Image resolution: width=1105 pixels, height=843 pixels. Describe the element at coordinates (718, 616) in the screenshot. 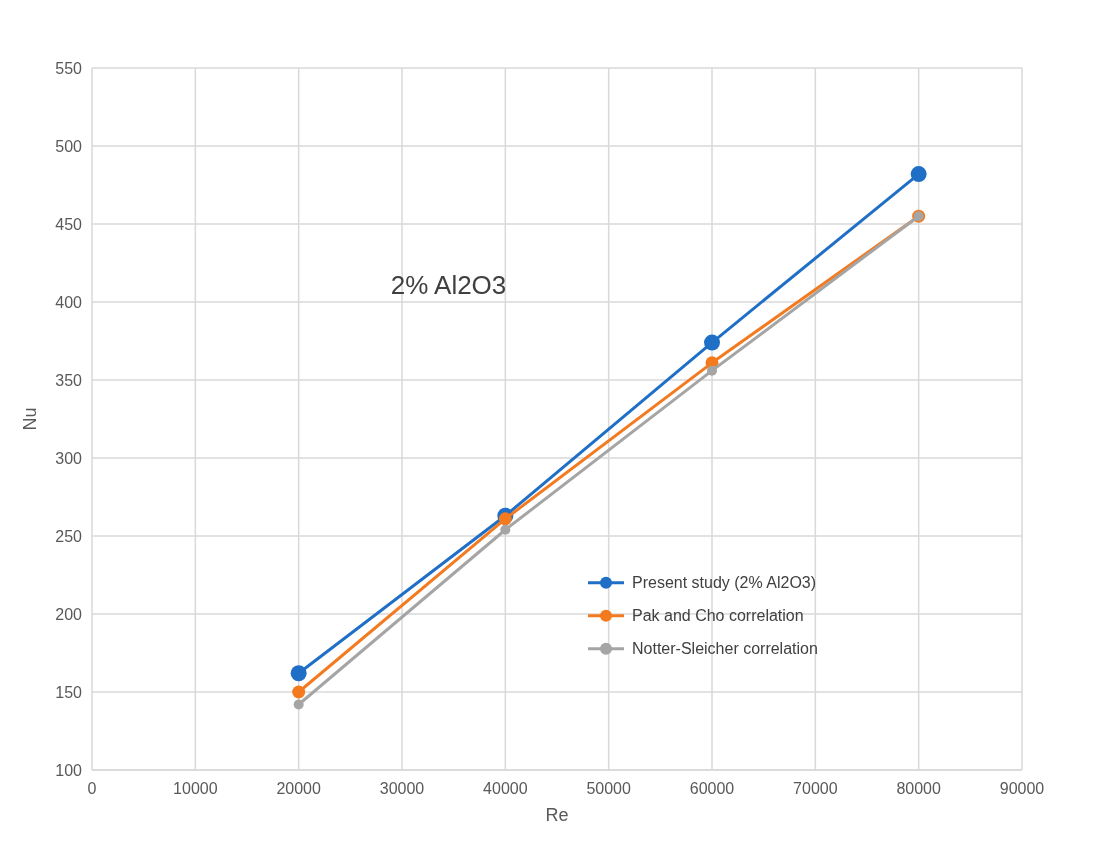

I see `legend-label: Pak and Cho correlation` at that location.